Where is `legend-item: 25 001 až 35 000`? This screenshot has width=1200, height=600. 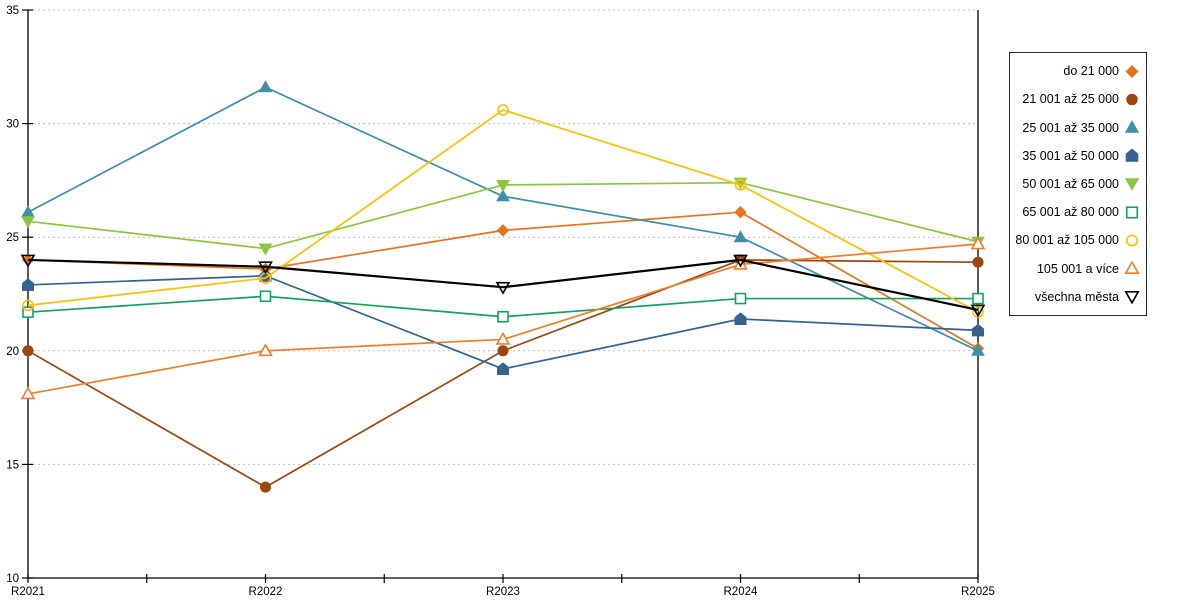
legend-item: 25 001 až 35 000 is located at coordinates (1077, 127).